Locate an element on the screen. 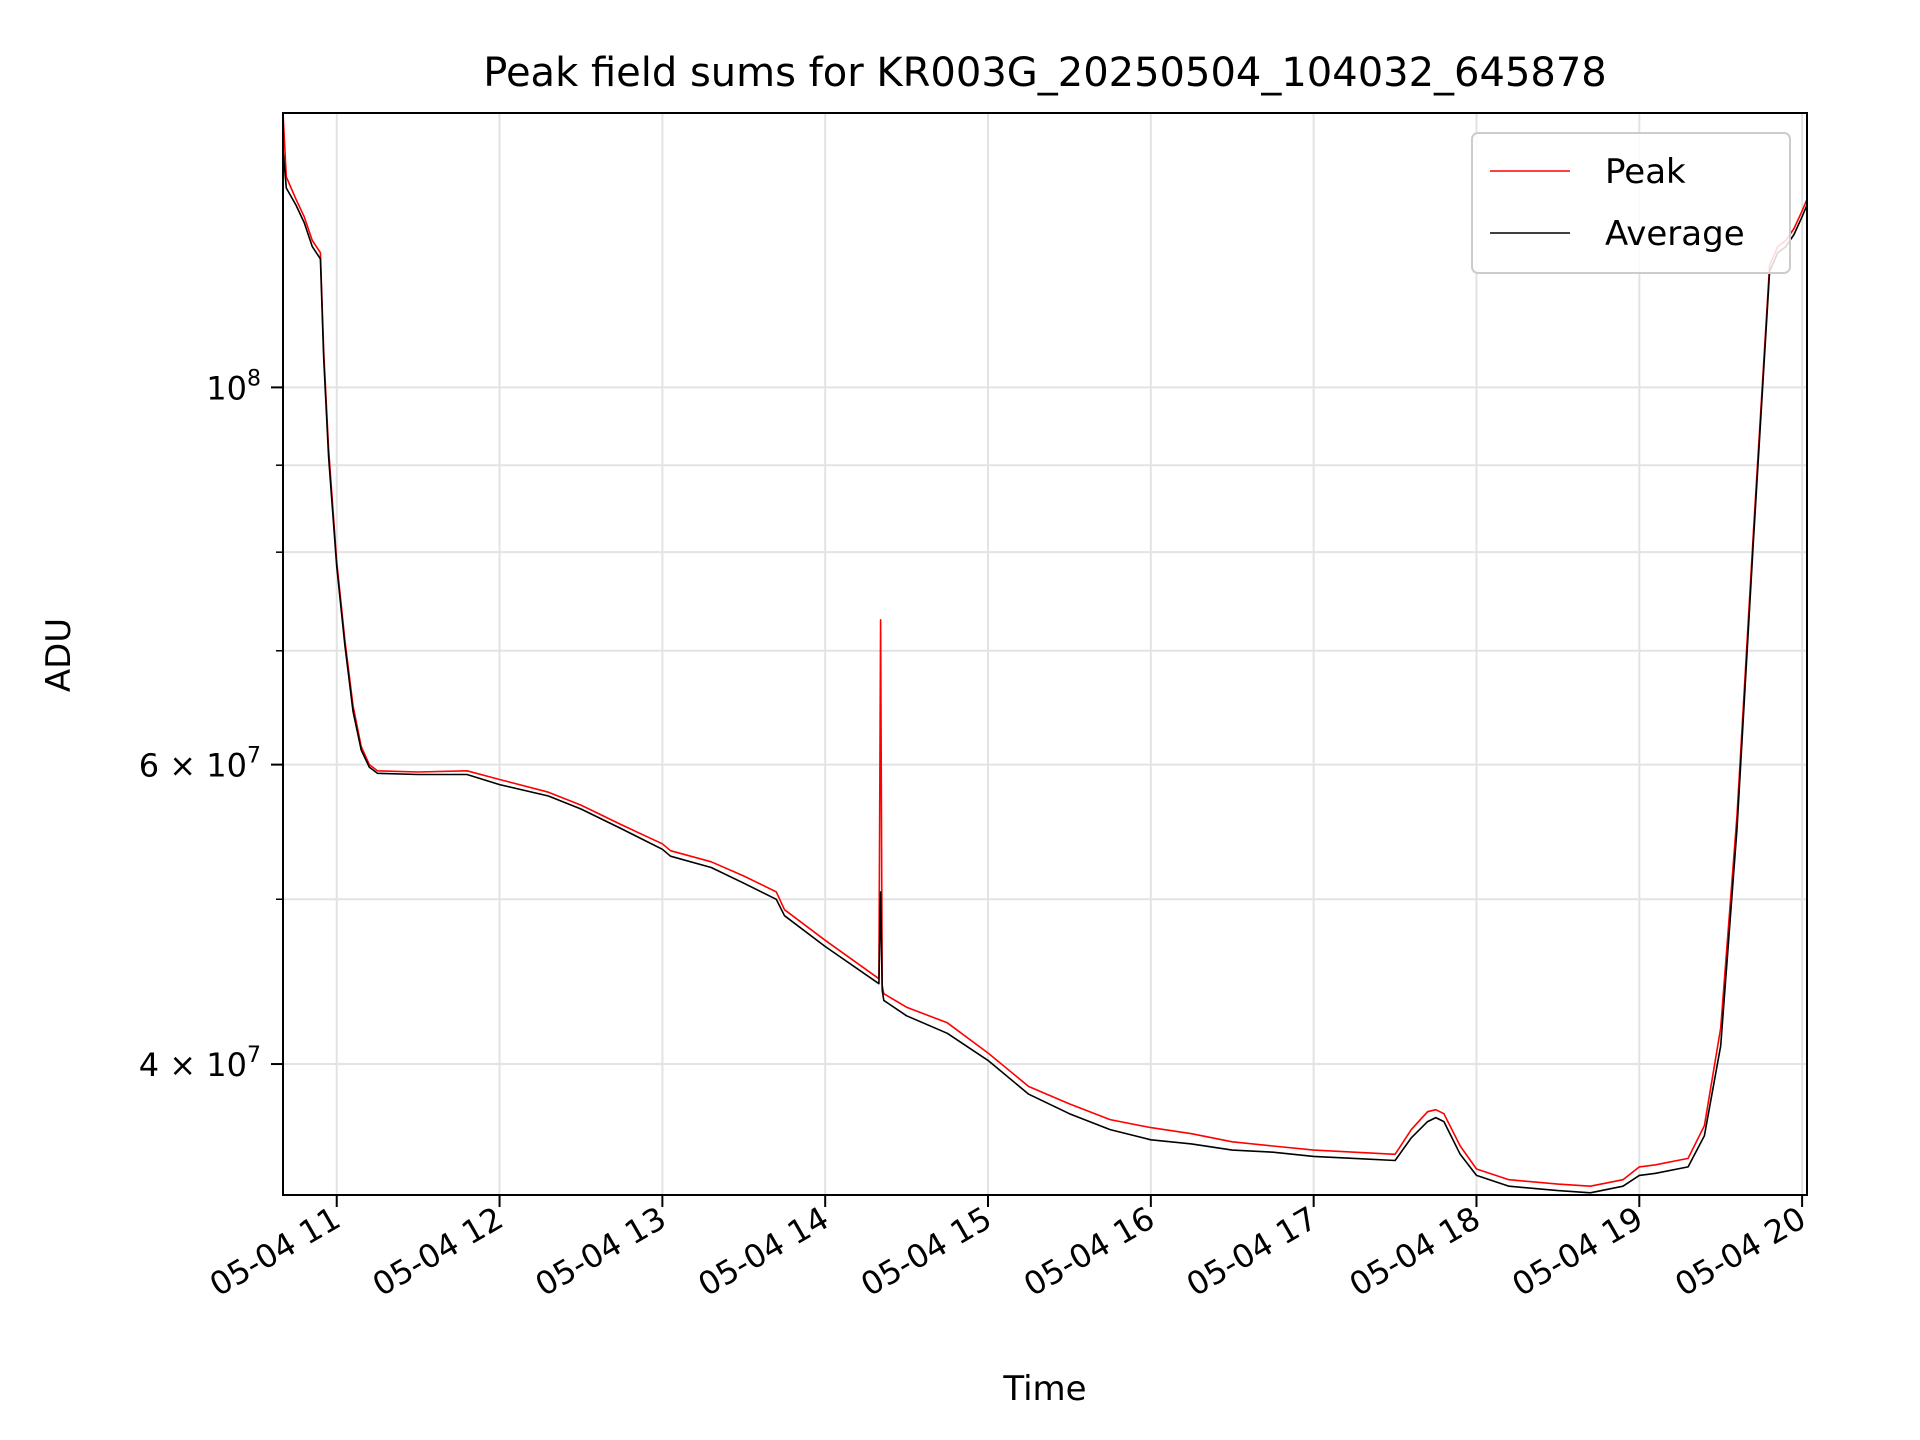  legend-box is located at coordinates (1631, 203).